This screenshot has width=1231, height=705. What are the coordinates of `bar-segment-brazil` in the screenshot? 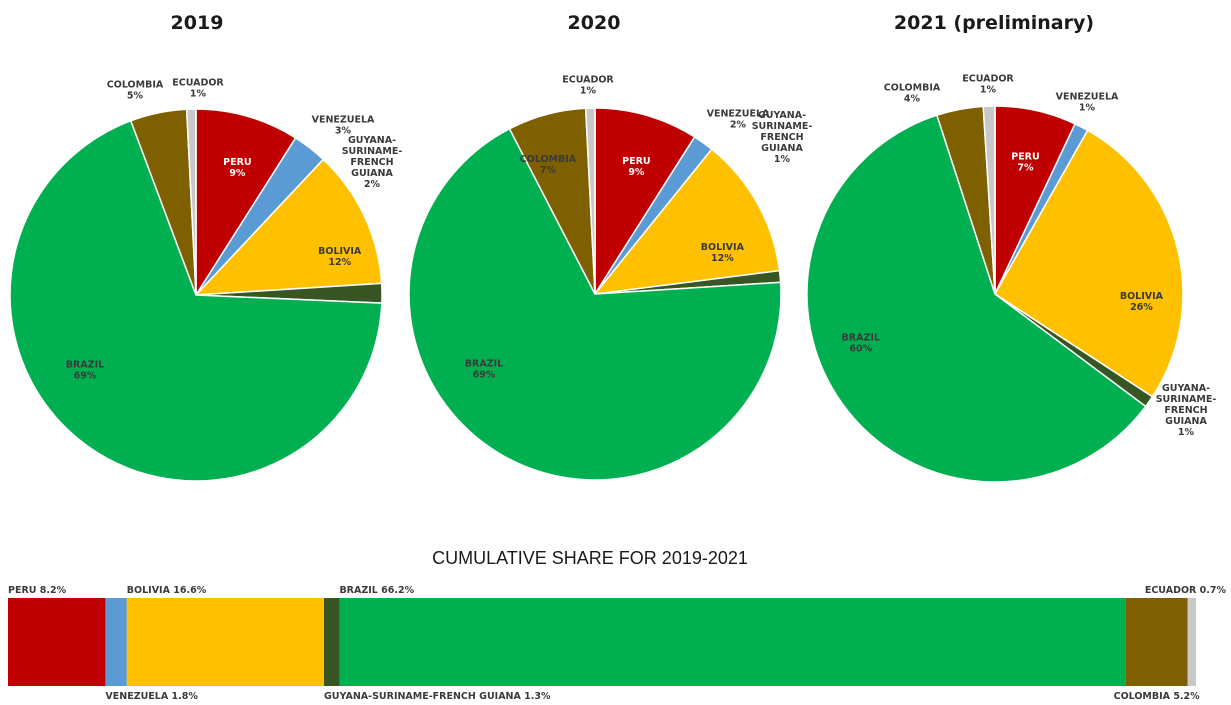 It's located at (732, 642).